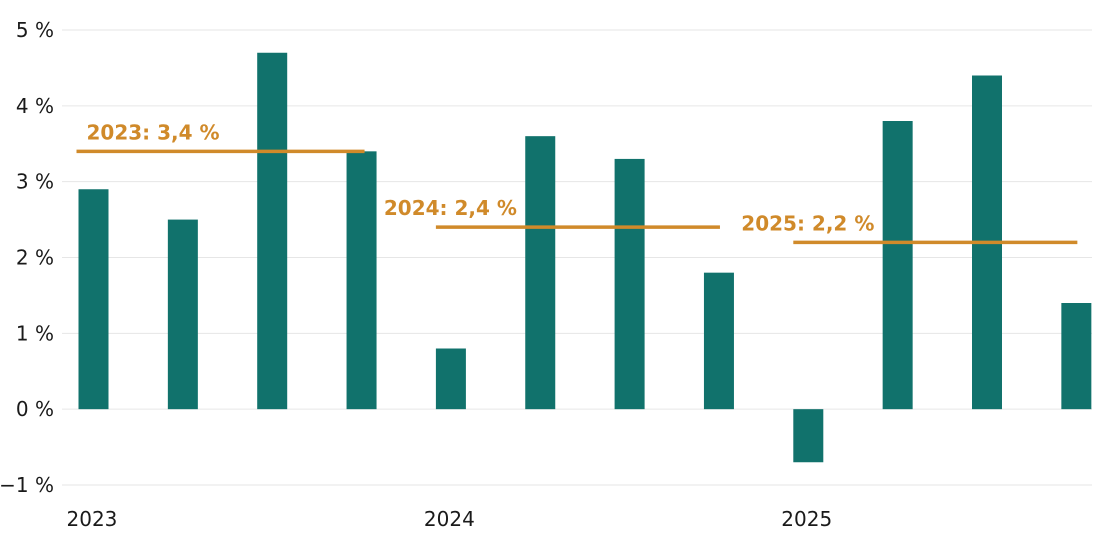 The height and width of the screenshot is (557, 1120). I want to click on y-tick-label: 4 %, so click(35, 106).